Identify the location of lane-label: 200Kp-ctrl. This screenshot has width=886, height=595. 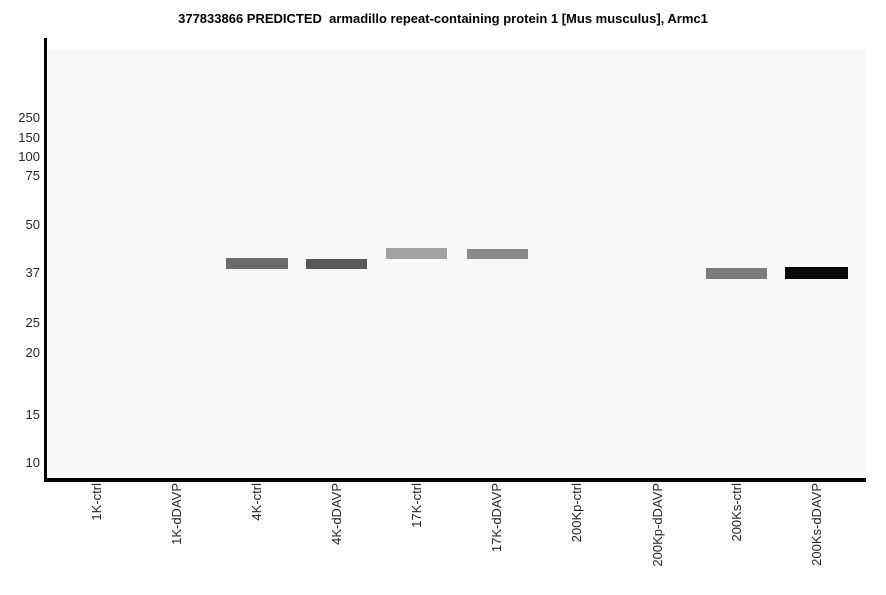
(576, 513).